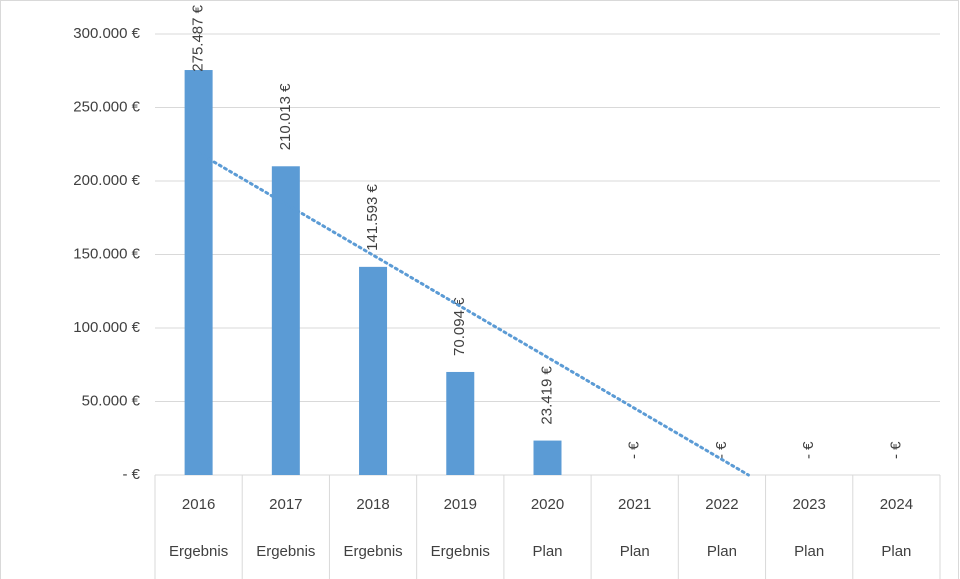  What do you see at coordinates (721, 504) in the screenshot?
I see `x-tick-label: 2022` at bounding box center [721, 504].